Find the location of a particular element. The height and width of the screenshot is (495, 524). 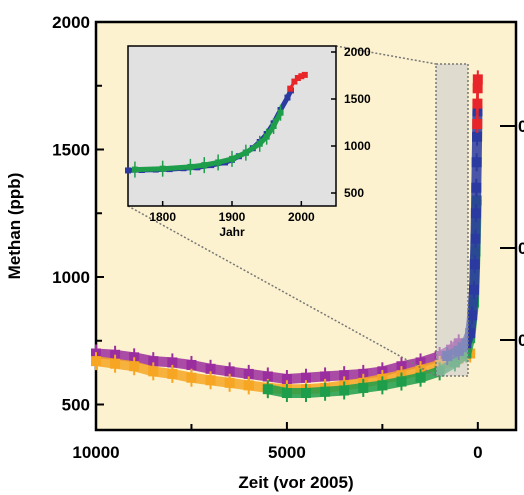

x-tick-label: 10000 is located at coordinates (95, 452).